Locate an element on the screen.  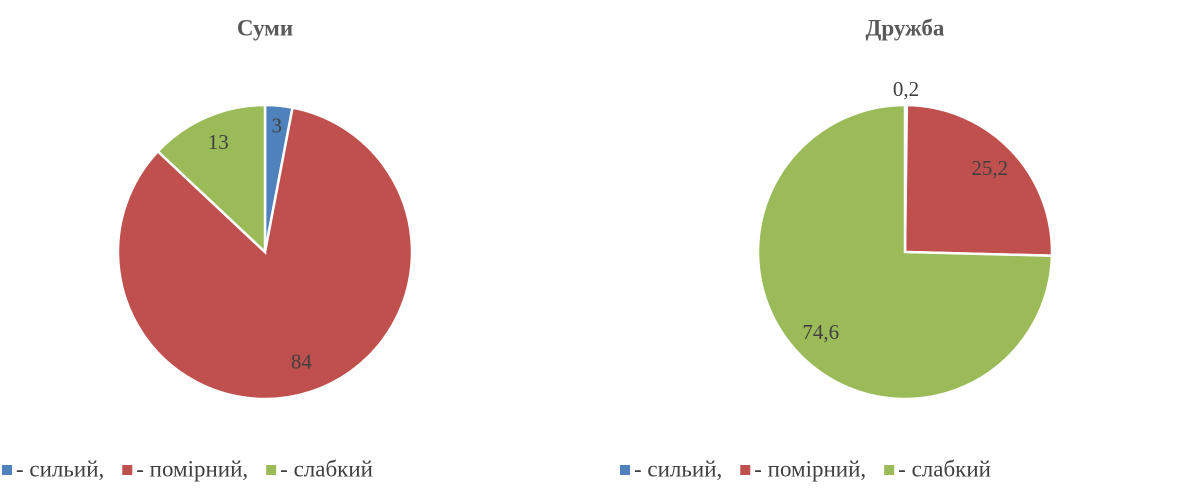
data-label: 84 is located at coordinates (302, 362).